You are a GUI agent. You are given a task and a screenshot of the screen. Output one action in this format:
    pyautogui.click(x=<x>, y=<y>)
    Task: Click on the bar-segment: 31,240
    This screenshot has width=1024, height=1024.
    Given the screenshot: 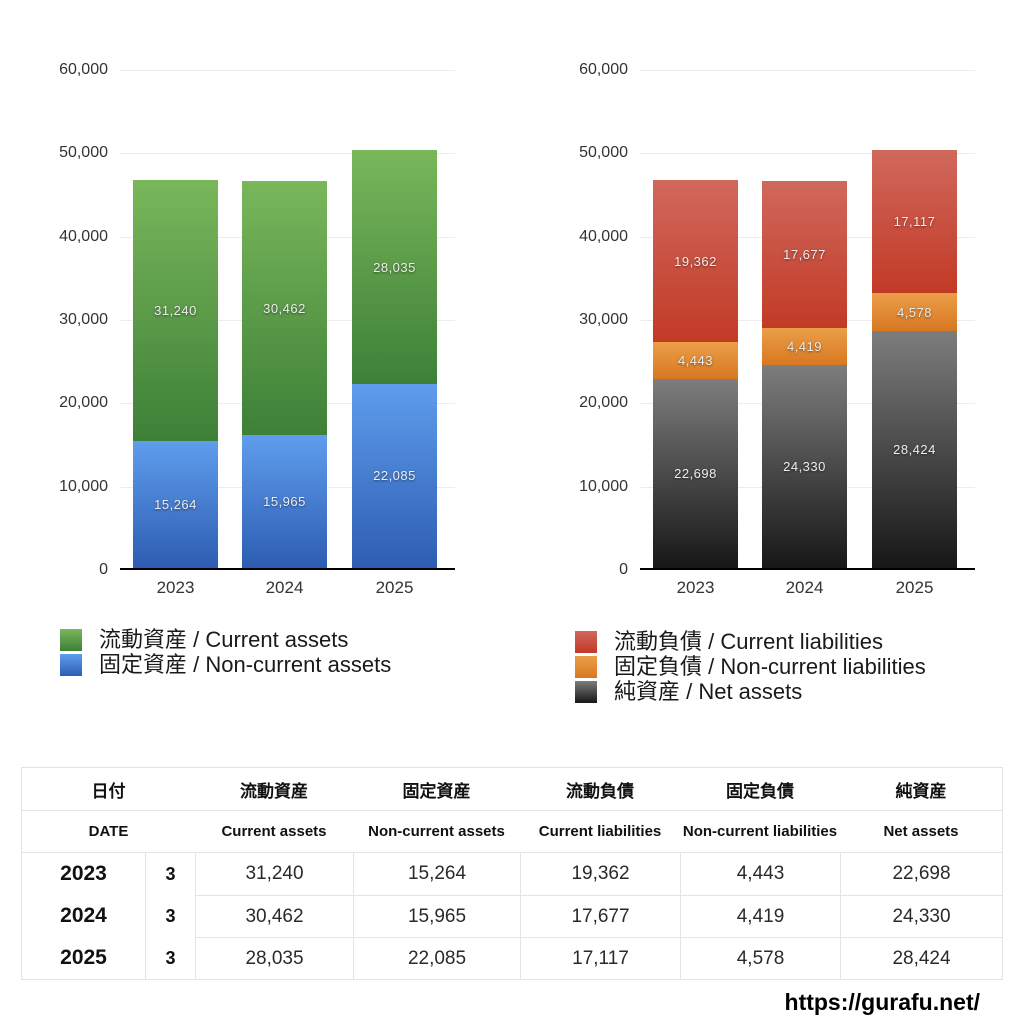 What is the action you would take?
    pyautogui.click(x=175, y=310)
    